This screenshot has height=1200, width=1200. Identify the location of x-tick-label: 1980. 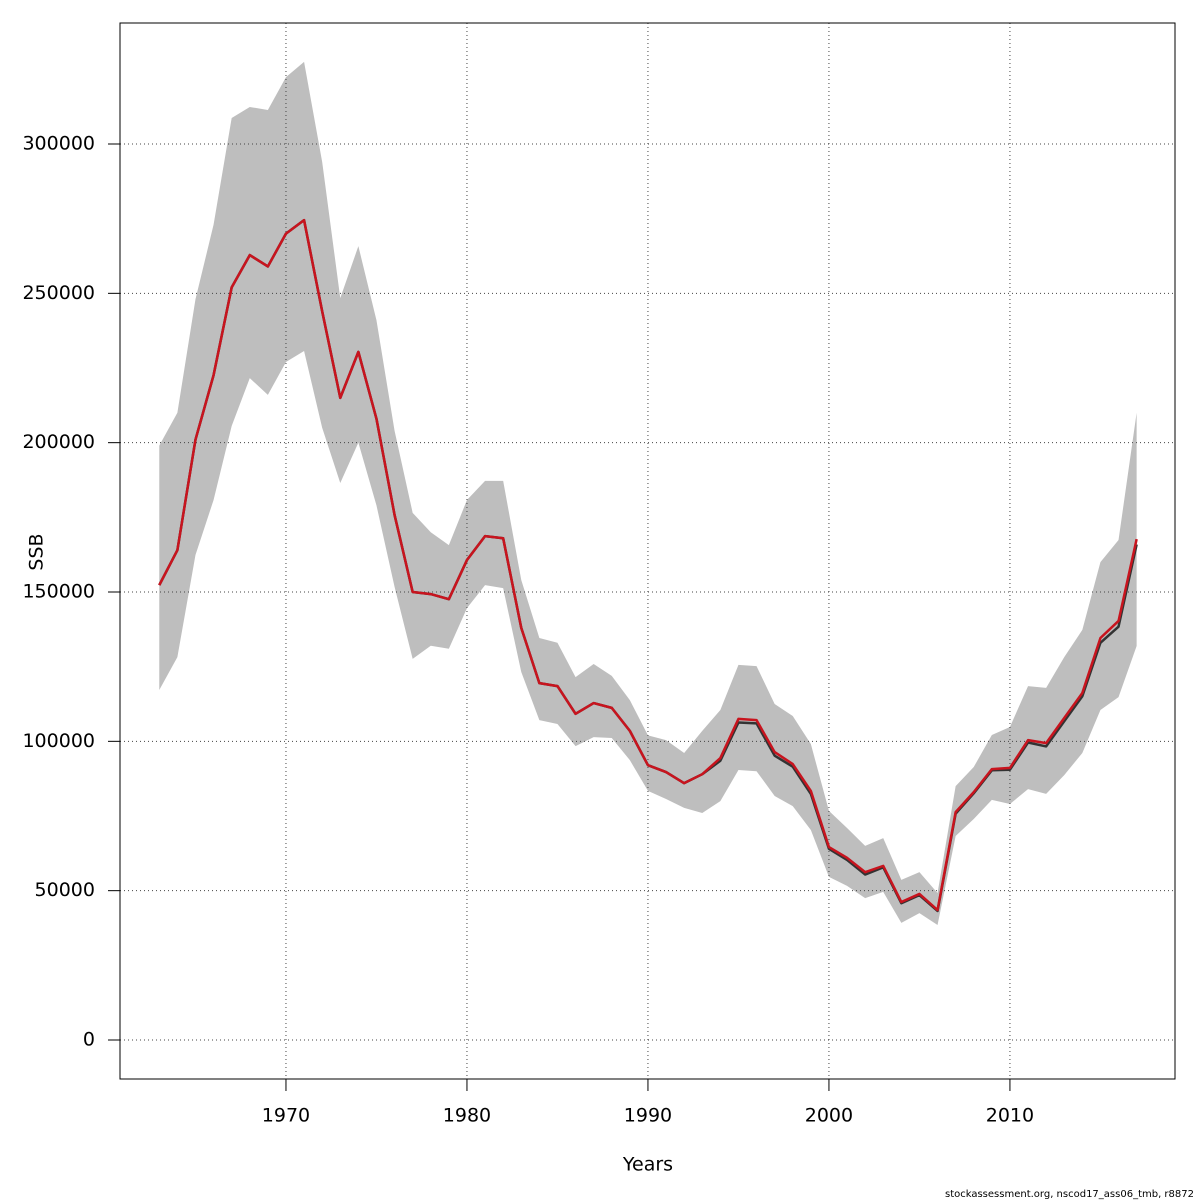
(467, 1116).